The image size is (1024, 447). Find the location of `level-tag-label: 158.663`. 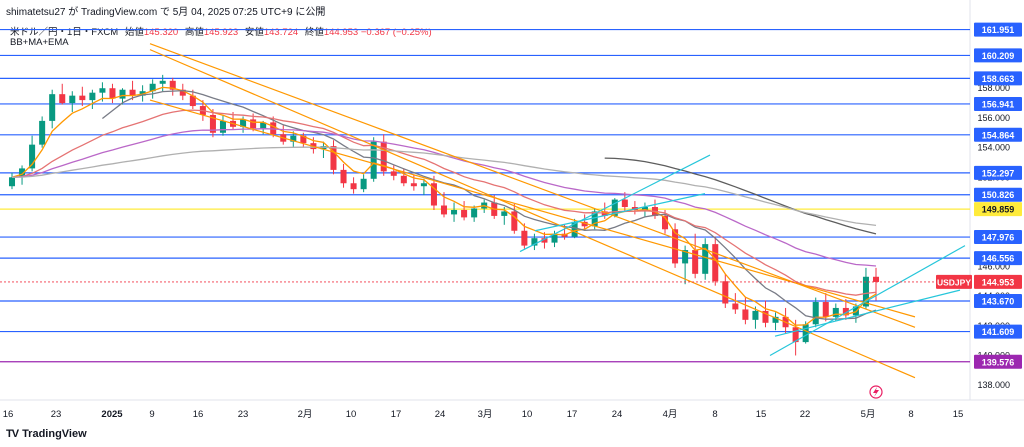

level-tag-label: 158.663 is located at coordinates (998, 79).